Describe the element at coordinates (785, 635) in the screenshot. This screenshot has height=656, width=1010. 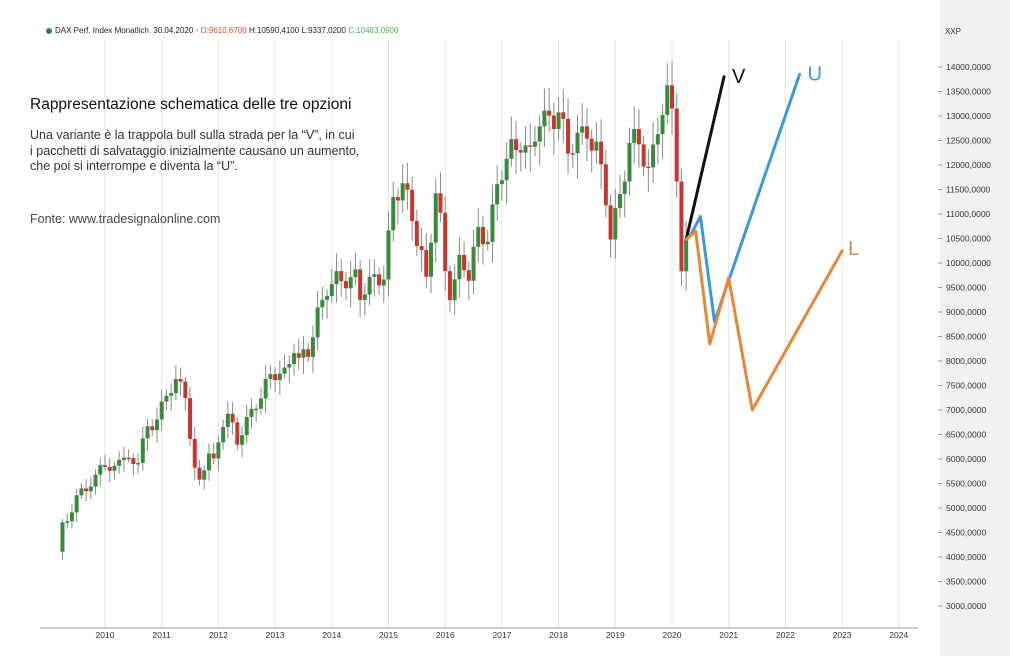
I see `x-tick-label: 2022` at that location.